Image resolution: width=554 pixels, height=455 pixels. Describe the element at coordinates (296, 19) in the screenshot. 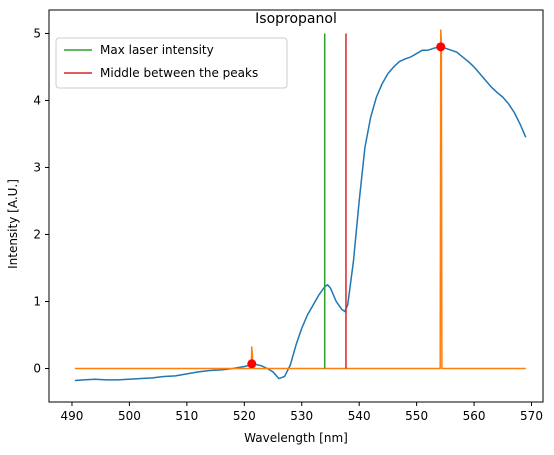

I see `chart-title: Isopropanol` at that location.